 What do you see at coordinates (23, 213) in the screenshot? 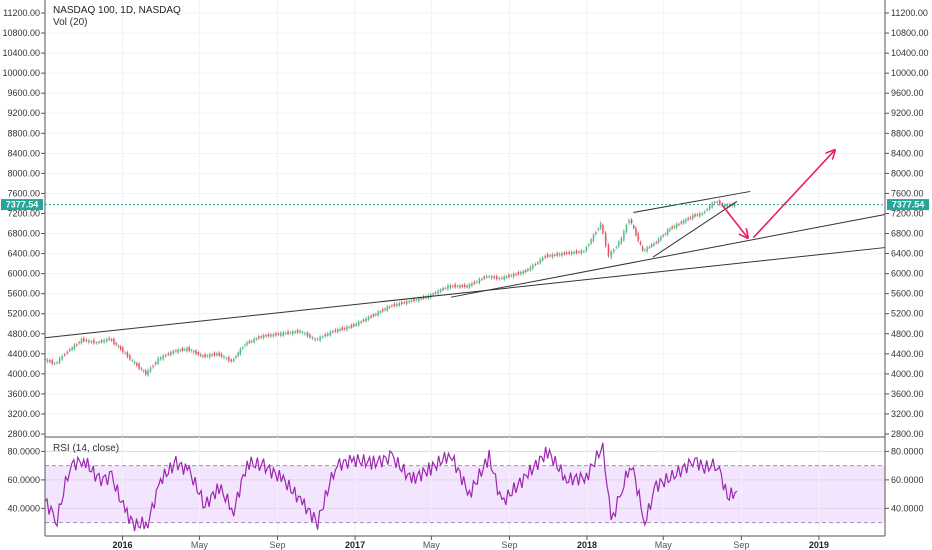
I see `left-tick-label: 7200.00` at bounding box center [23, 213].